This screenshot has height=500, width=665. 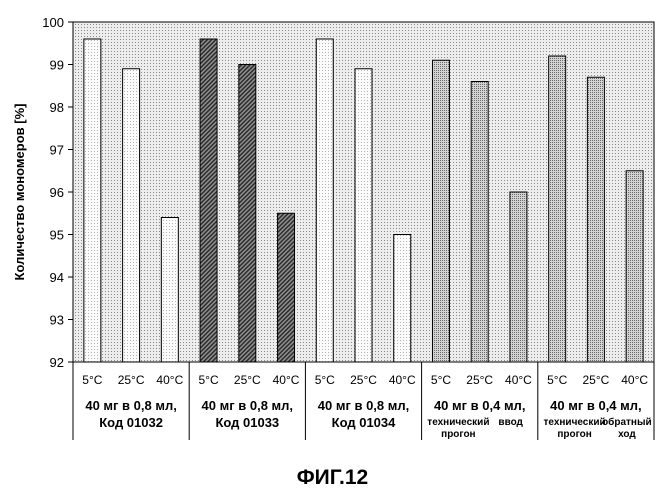 I want to click on group-label: Код 01032, so click(x=131, y=422).